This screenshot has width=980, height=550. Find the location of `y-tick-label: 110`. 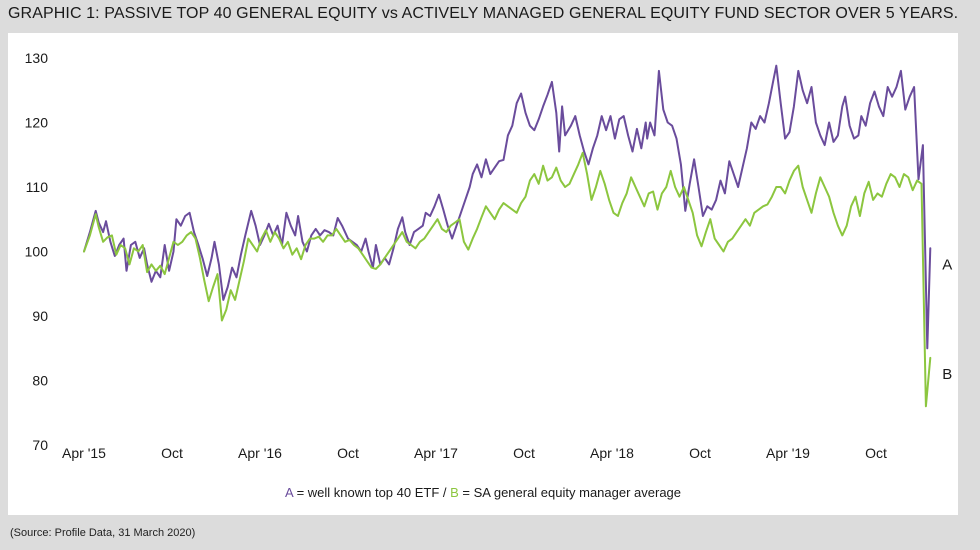

y-tick-label: 110 is located at coordinates (37, 187).